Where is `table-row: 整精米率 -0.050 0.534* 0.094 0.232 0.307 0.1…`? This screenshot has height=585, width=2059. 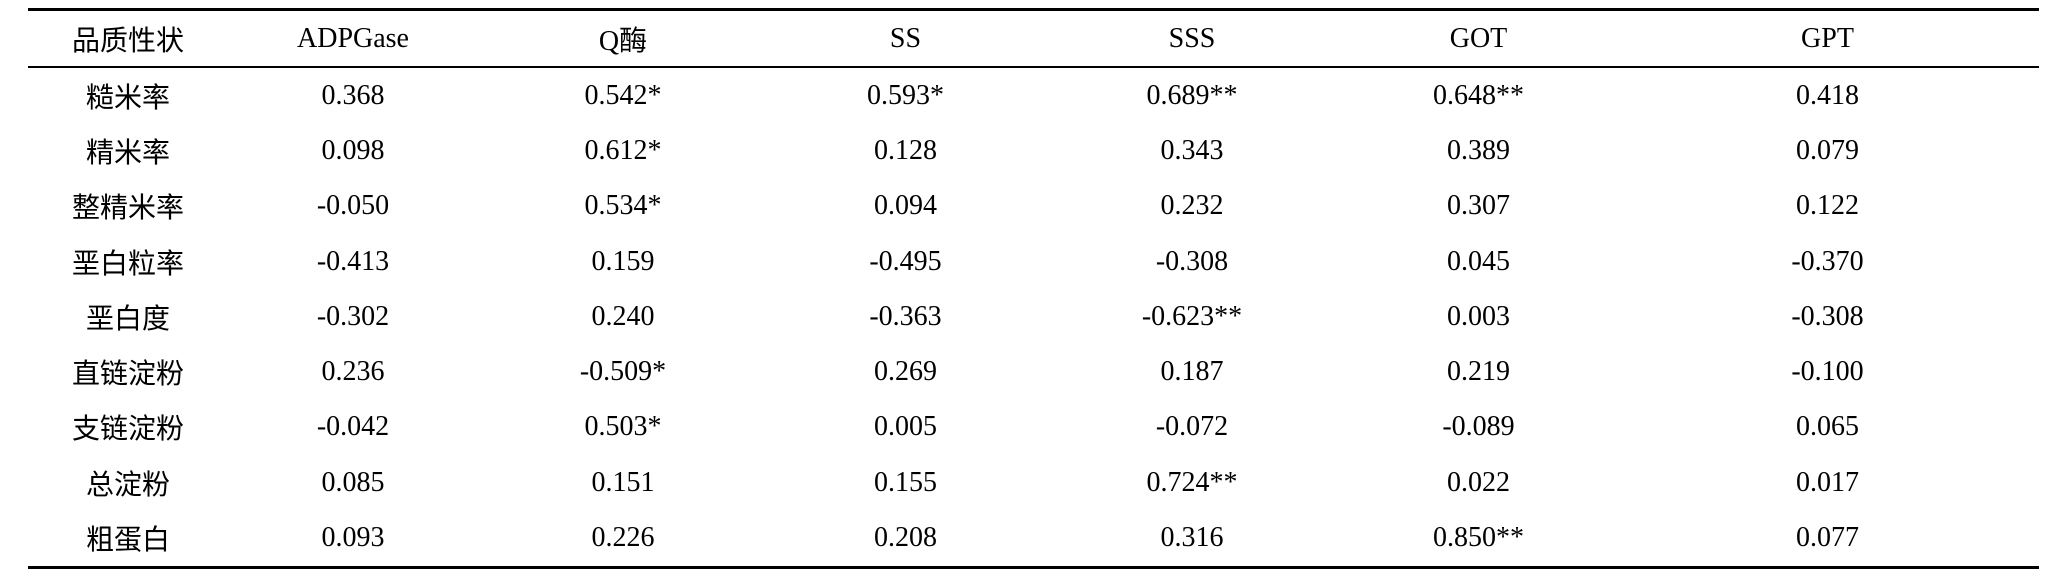 table-row: 整精米率 -0.050 0.534* 0.094 0.232 0.307 0.1… is located at coordinates (1033, 206).